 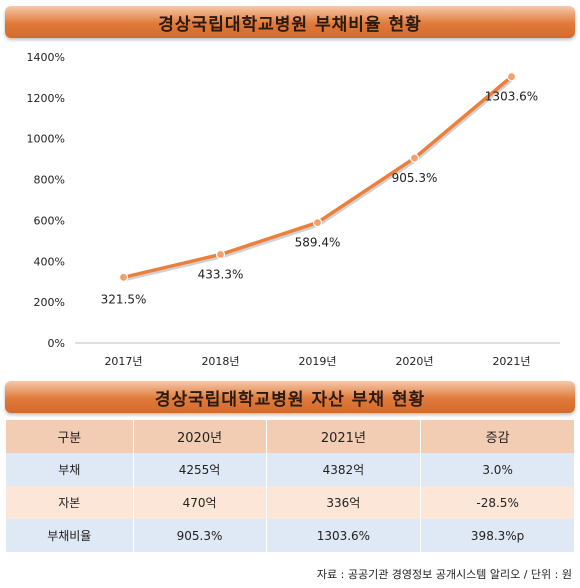 I want to click on header-category: 구분, so click(x=70, y=436).